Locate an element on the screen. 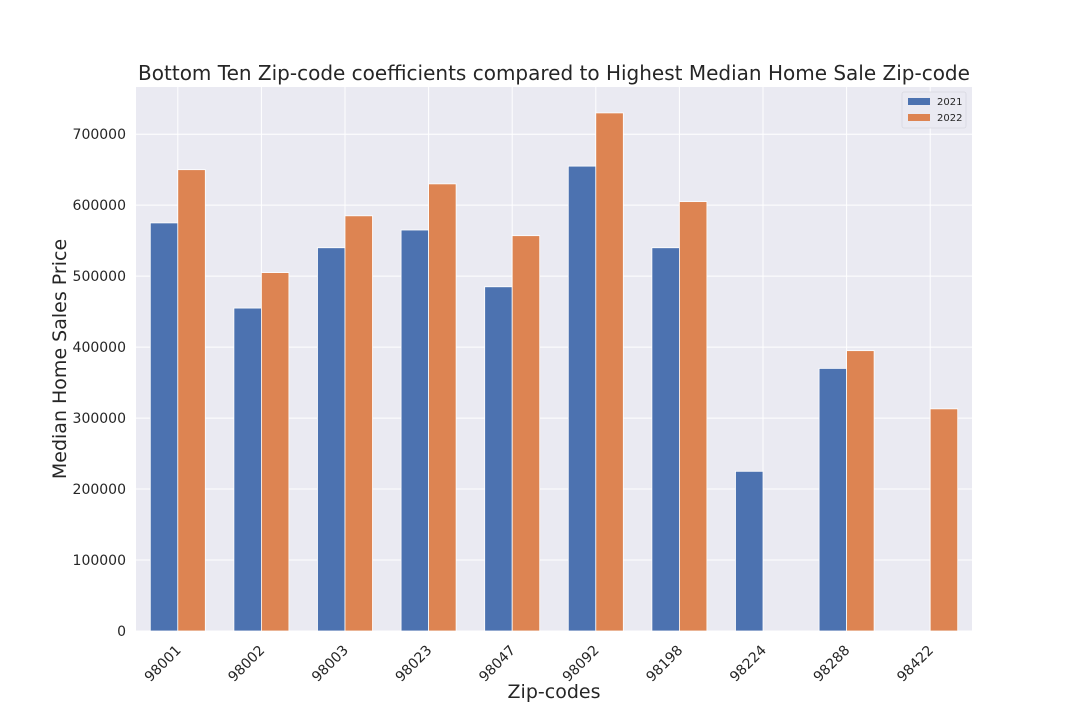 The height and width of the screenshot is (720, 1080). x-tick-label: 98288 is located at coordinates (832, 664).